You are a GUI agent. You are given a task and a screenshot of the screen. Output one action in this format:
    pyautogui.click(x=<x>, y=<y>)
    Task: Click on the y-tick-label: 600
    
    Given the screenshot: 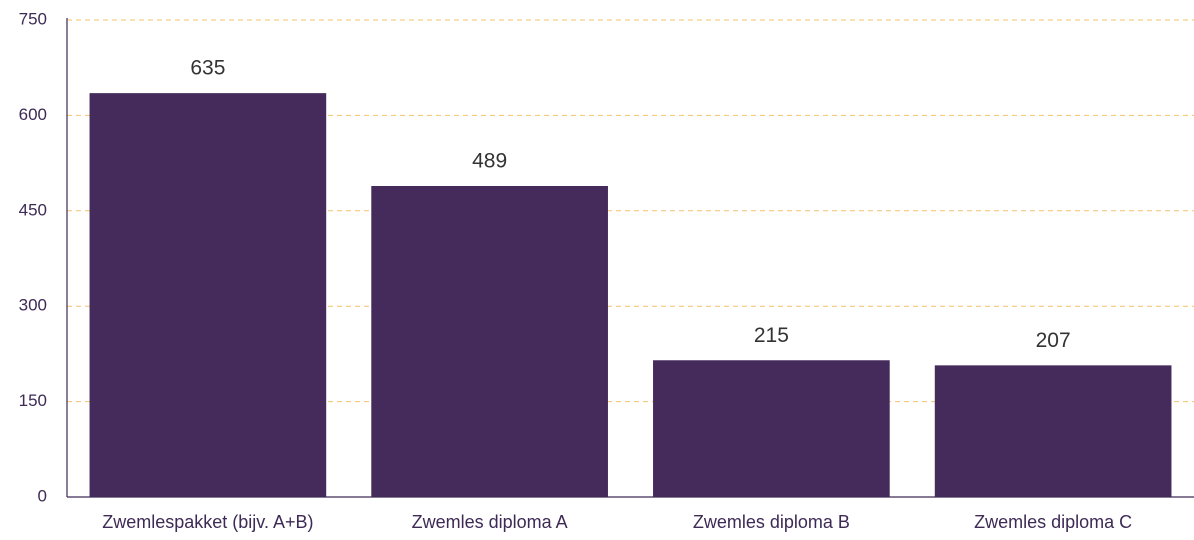 What is the action you would take?
    pyautogui.click(x=33, y=114)
    